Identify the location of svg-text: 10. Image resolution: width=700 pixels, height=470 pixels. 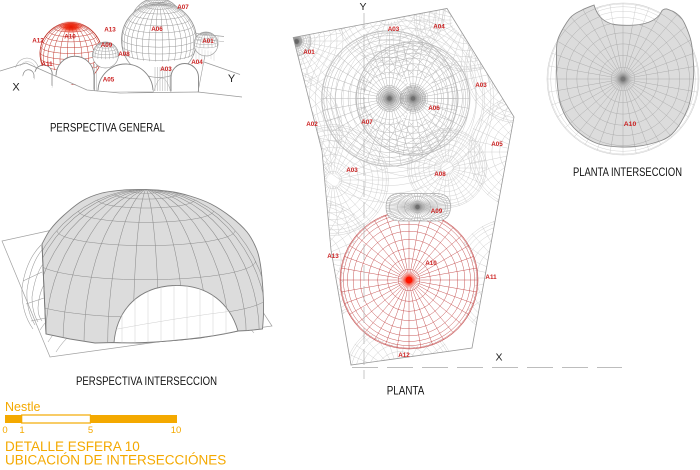
(176, 430).